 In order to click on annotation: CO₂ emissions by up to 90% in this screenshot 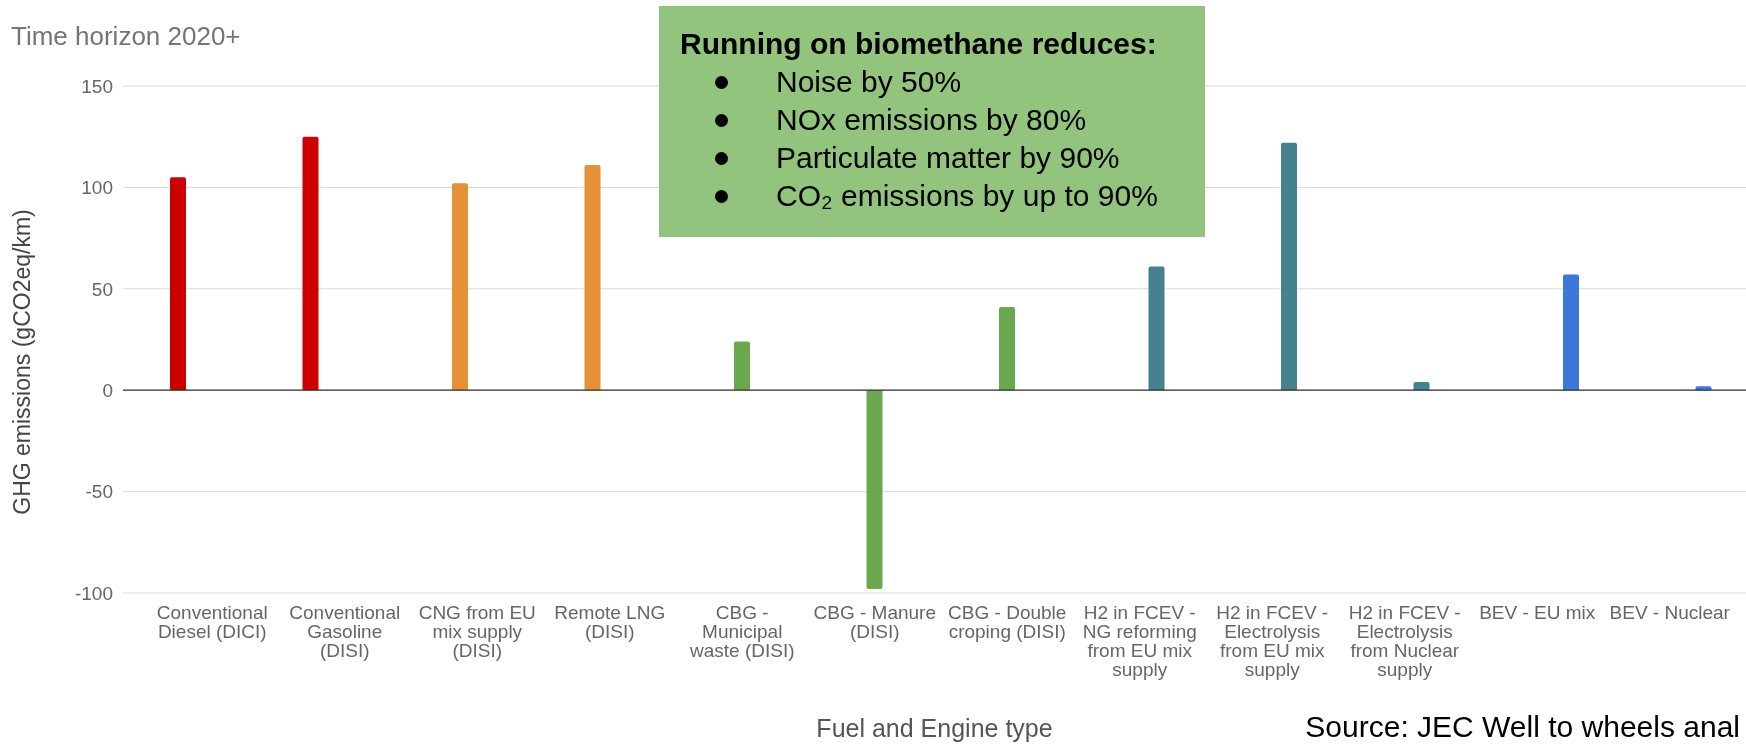, I will do `click(967, 196)`.